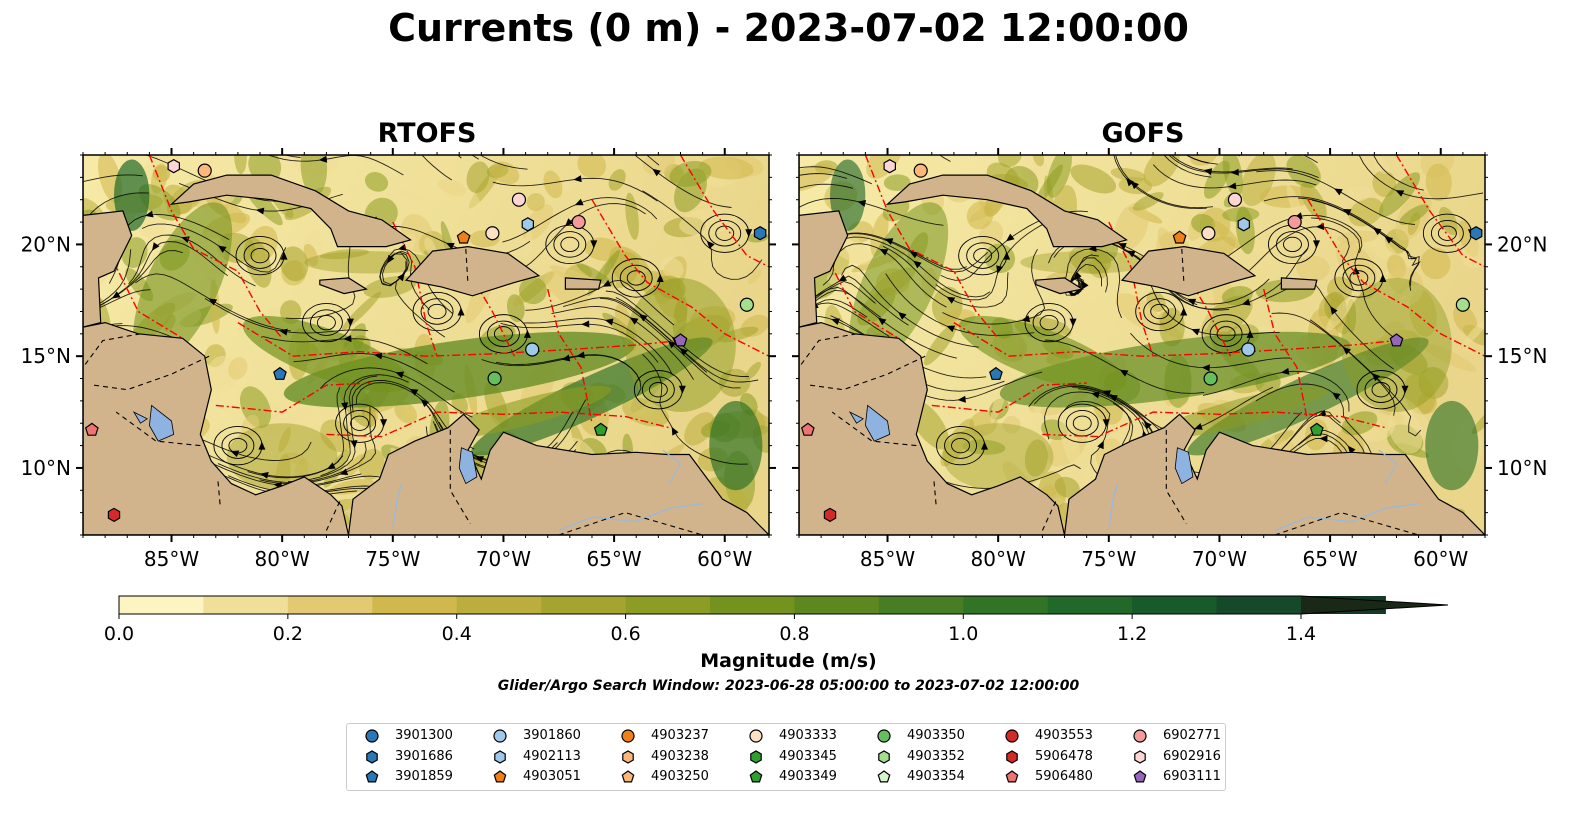  I want to click on legend-label: 4903051, so click(552, 776).